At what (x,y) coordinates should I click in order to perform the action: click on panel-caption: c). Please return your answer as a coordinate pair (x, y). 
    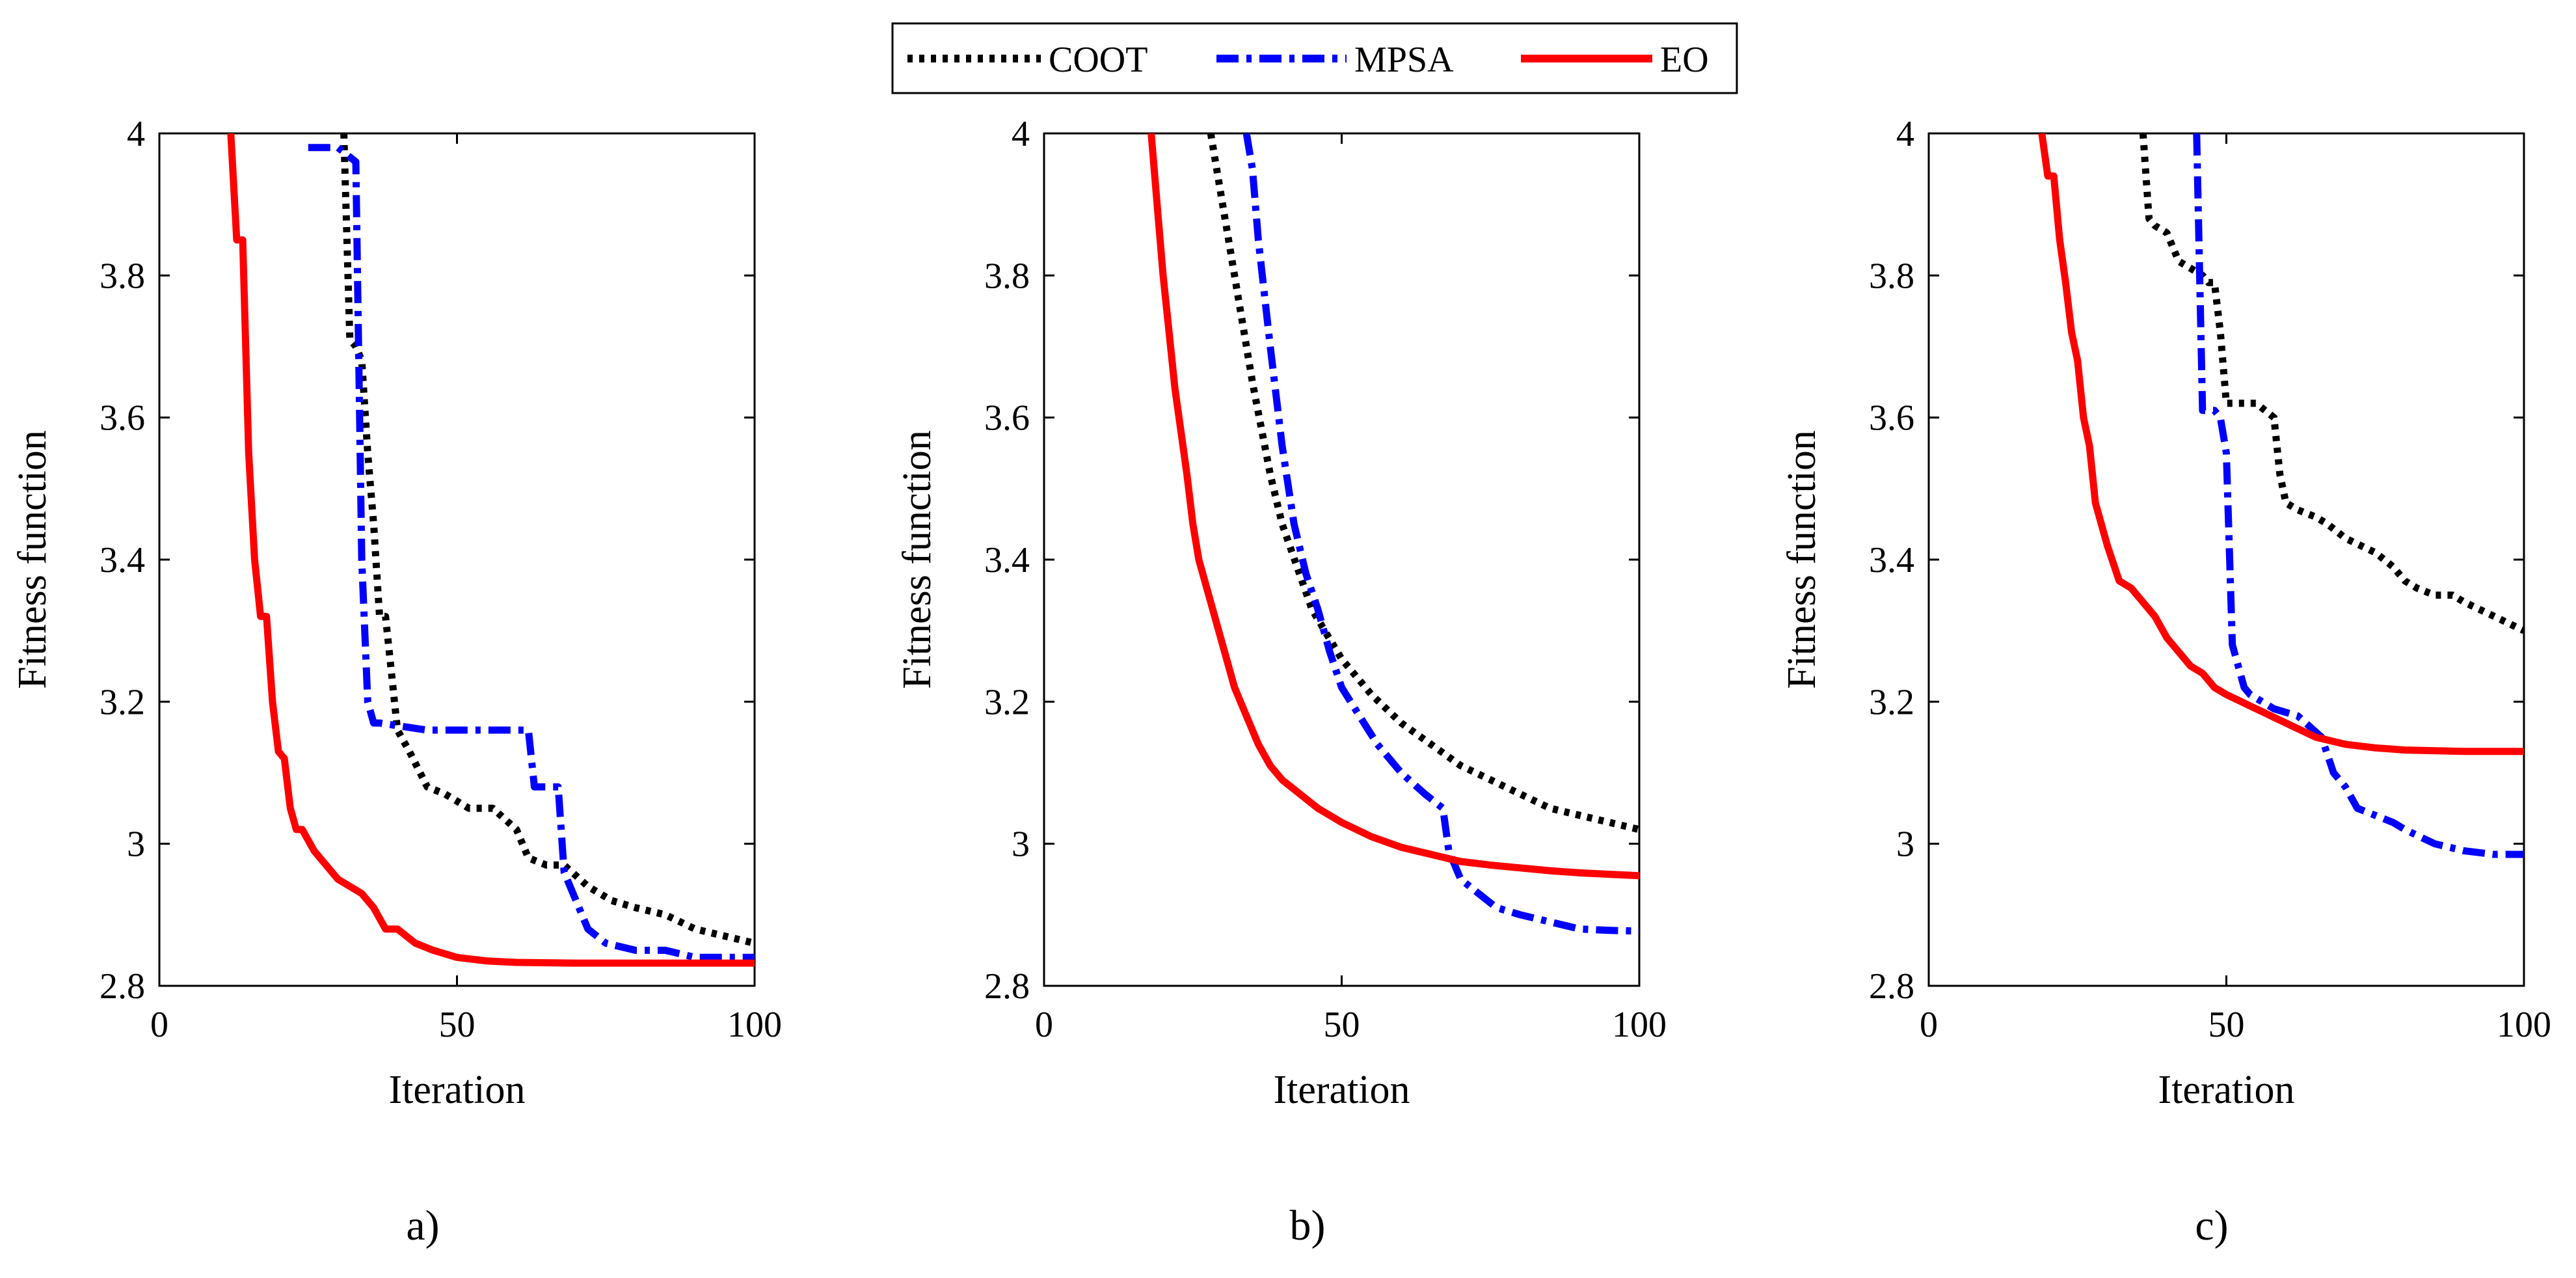
    Looking at the image, I should click on (2211, 1225).